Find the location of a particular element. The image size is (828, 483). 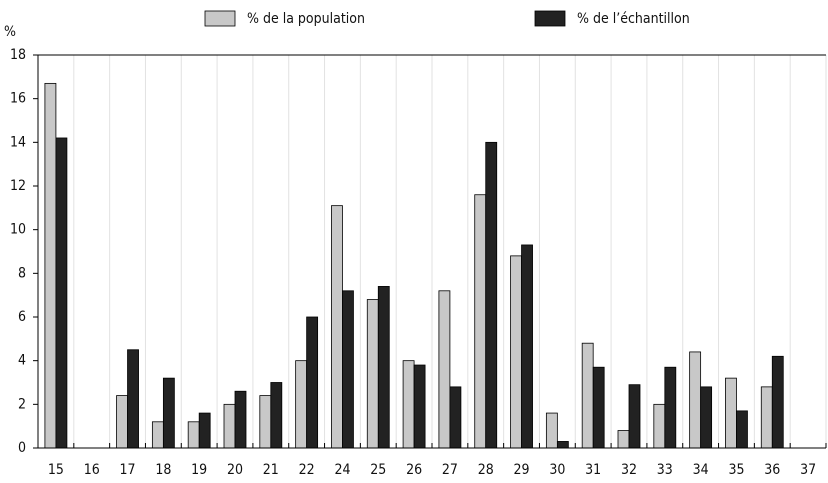

x-tick-label: 27 is located at coordinates (450, 470).